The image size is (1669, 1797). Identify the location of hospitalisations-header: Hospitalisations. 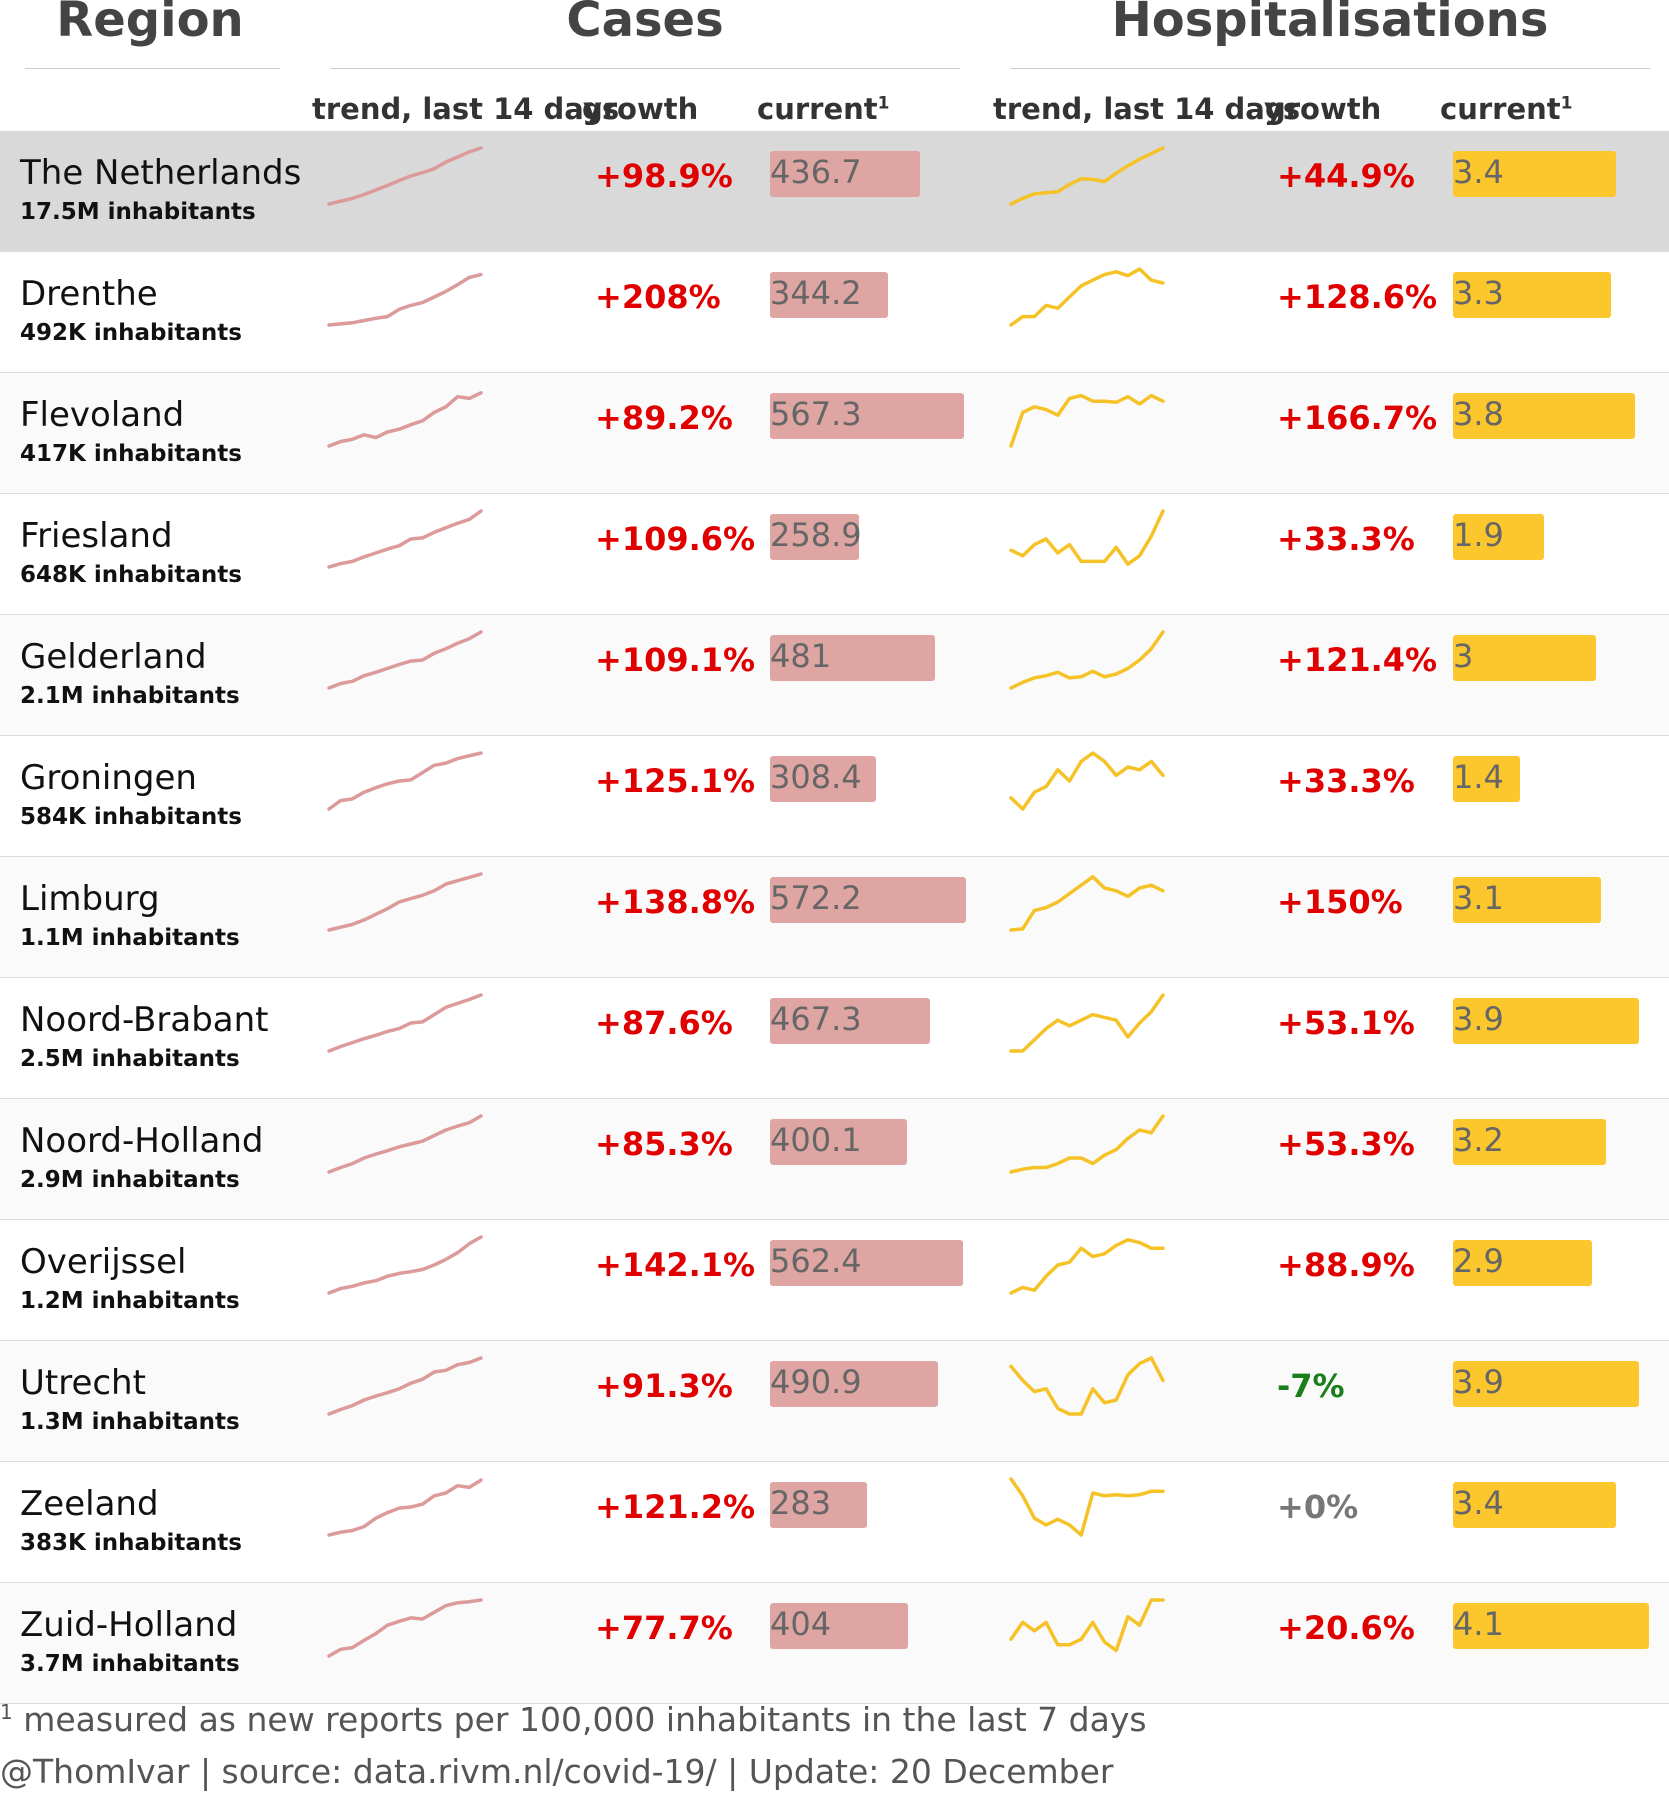
(1330, 24).